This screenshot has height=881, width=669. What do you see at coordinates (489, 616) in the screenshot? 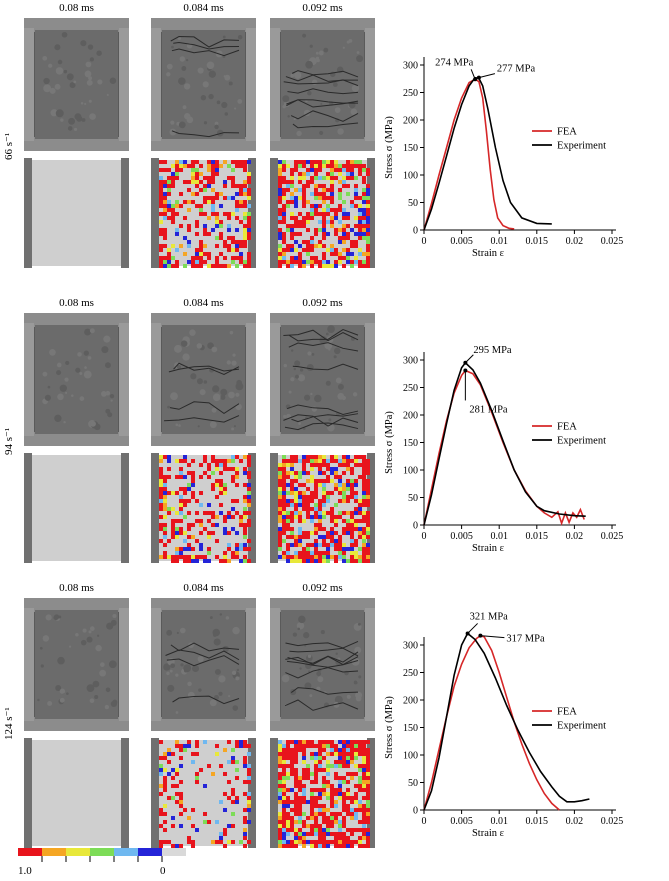
I see `annotation-label: 321 MPa` at bounding box center [489, 616].